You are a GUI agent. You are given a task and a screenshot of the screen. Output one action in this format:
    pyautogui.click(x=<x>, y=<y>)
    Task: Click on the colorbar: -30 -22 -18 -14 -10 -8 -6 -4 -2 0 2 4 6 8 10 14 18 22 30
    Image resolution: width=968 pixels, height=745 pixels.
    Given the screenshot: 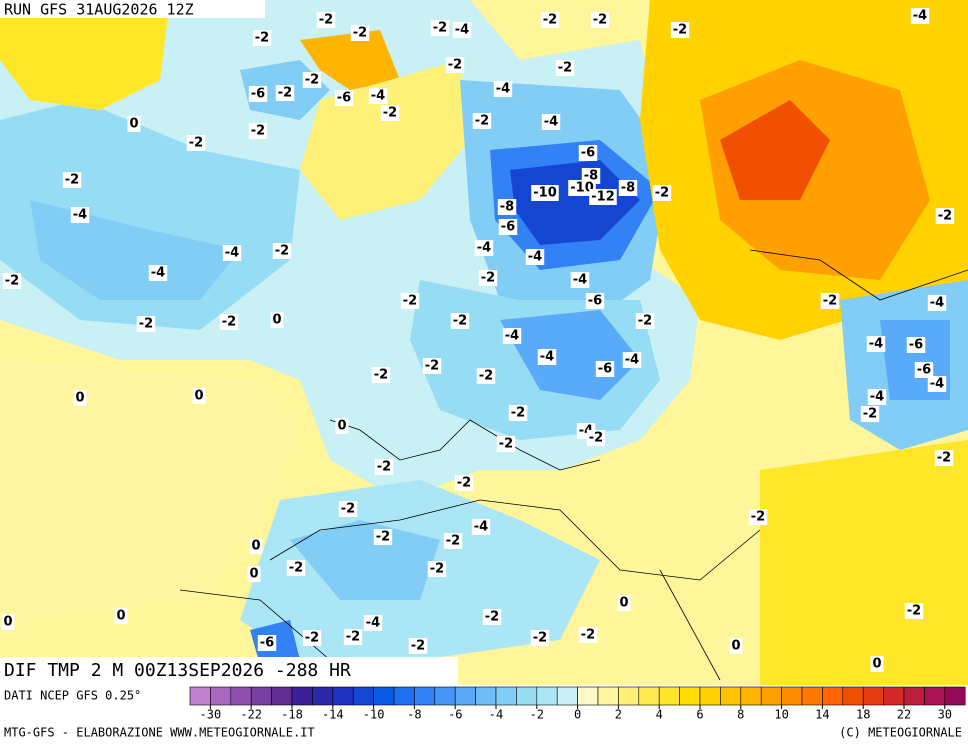 What is the action you would take?
    pyautogui.click(x=577, y=704)
    